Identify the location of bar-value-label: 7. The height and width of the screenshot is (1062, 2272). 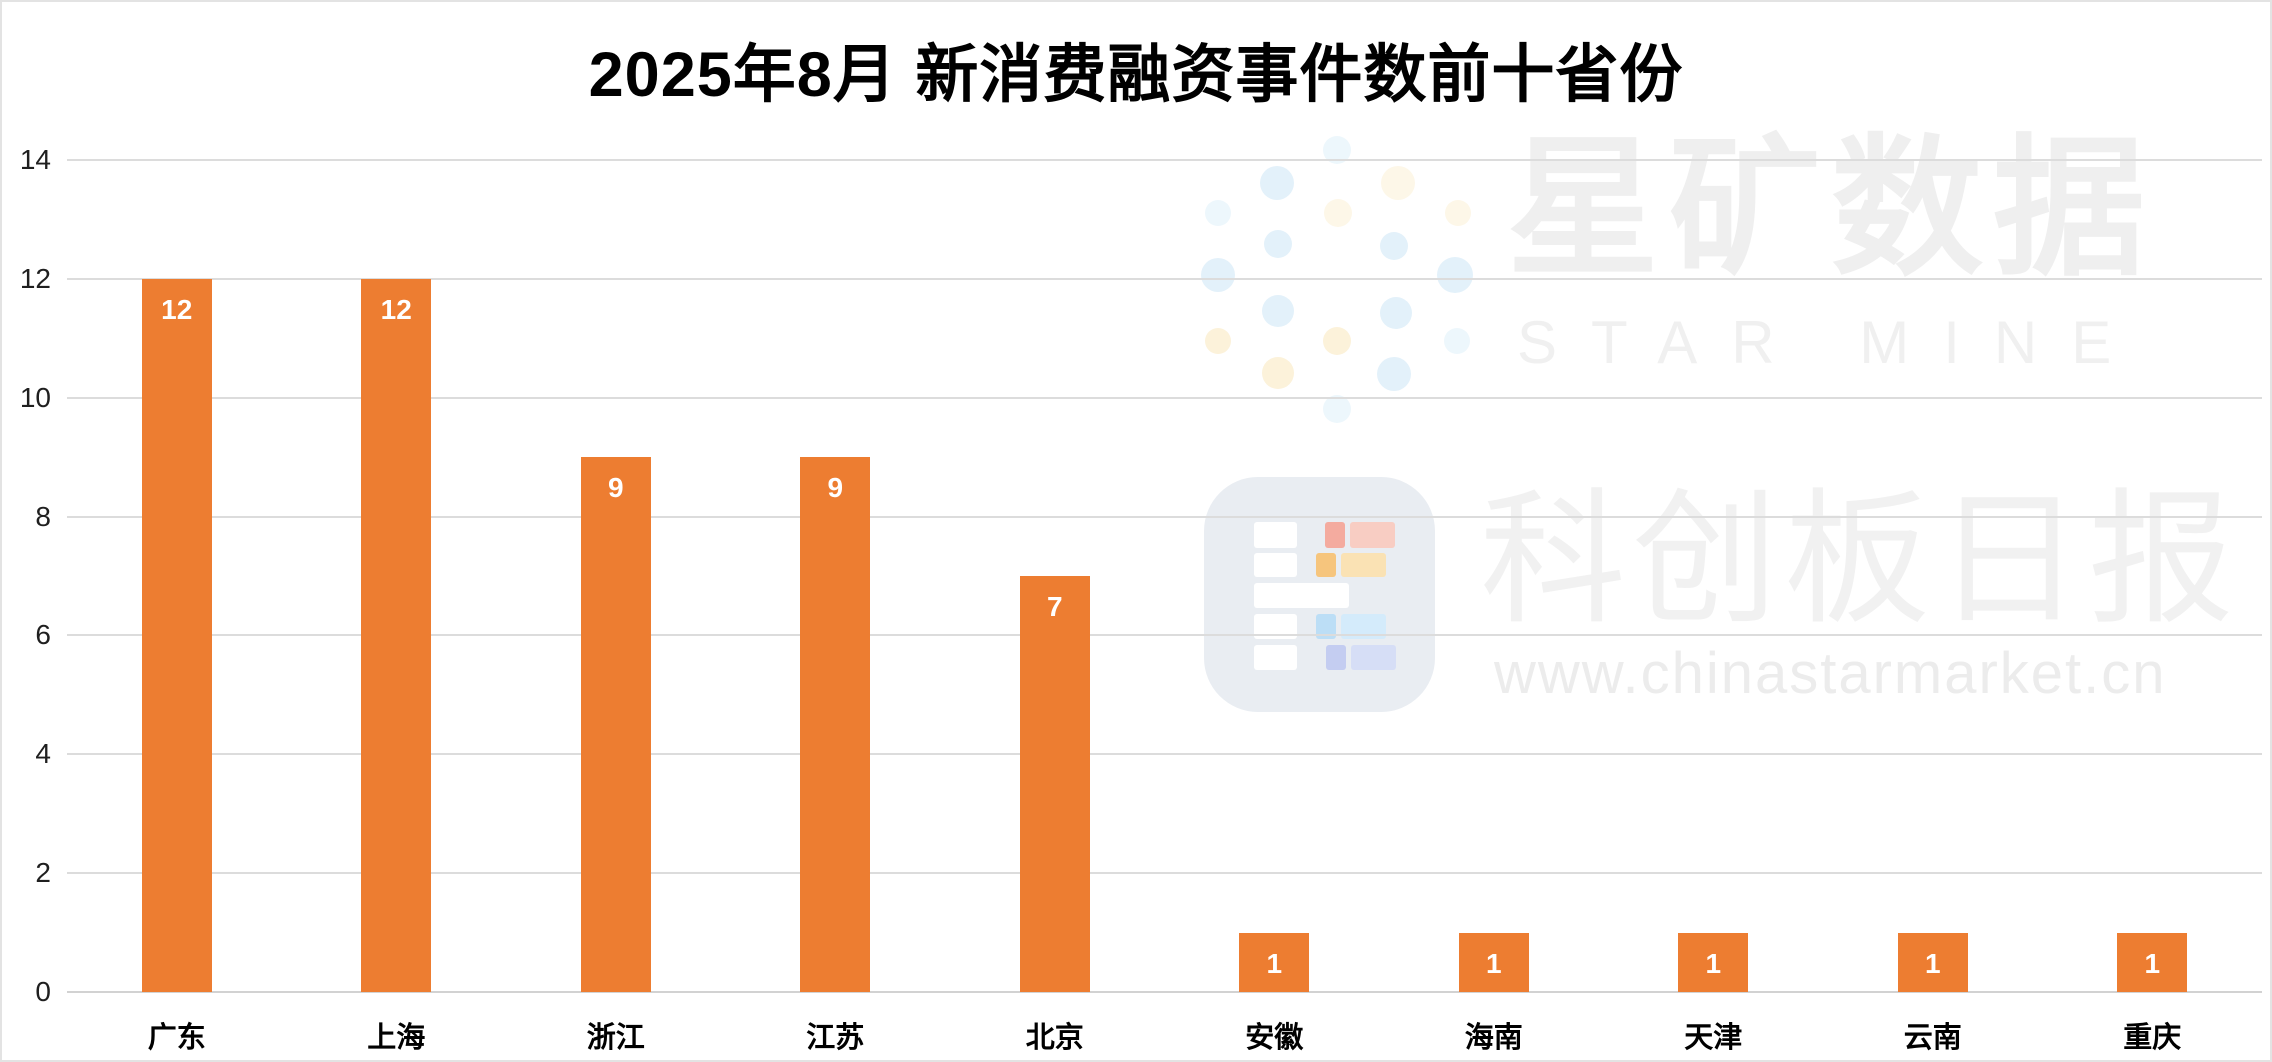
(1054, 606).